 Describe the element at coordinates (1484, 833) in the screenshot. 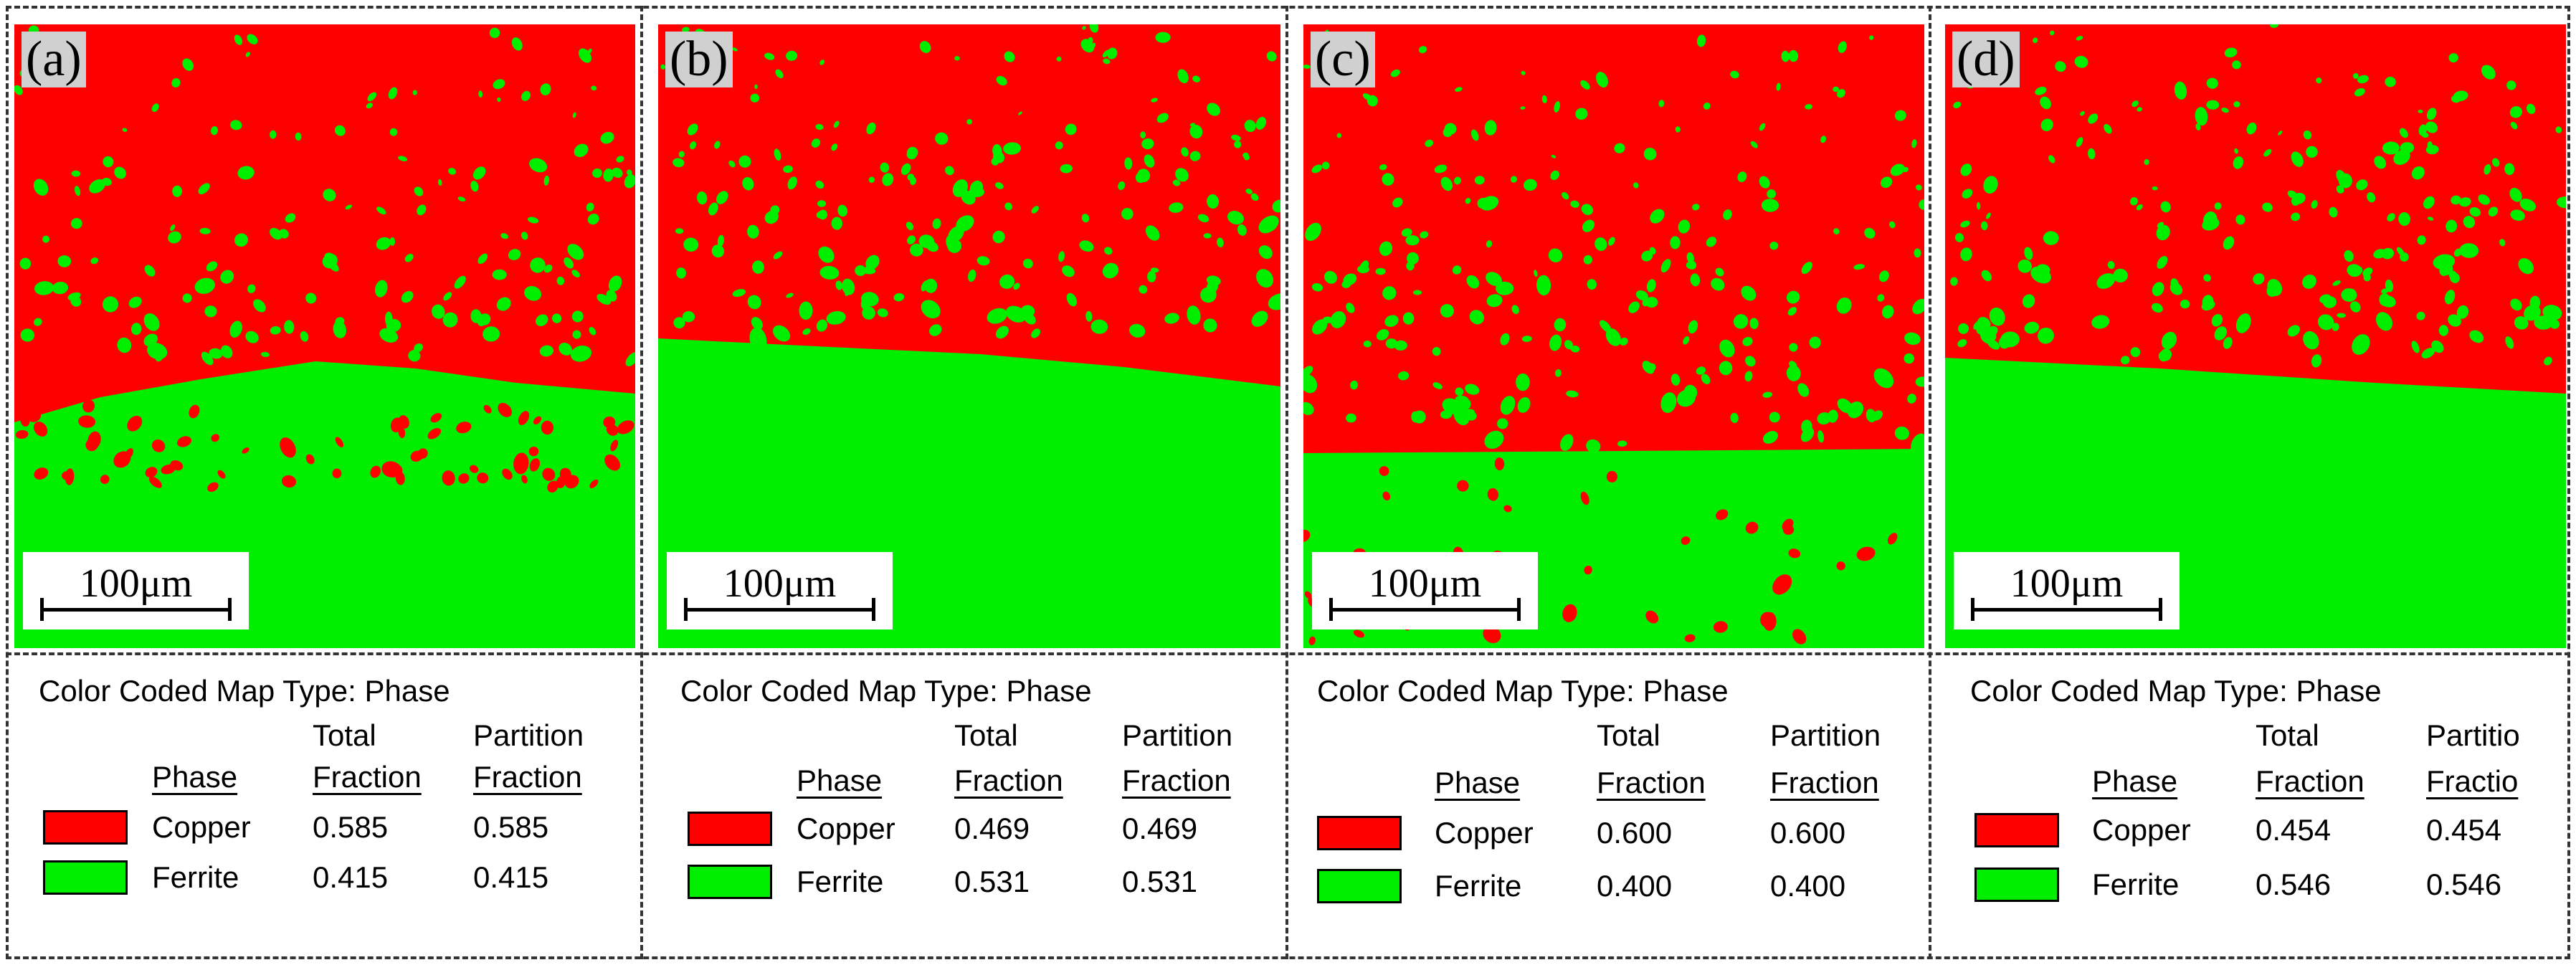

I see `phase-copper: Copper` at that location.